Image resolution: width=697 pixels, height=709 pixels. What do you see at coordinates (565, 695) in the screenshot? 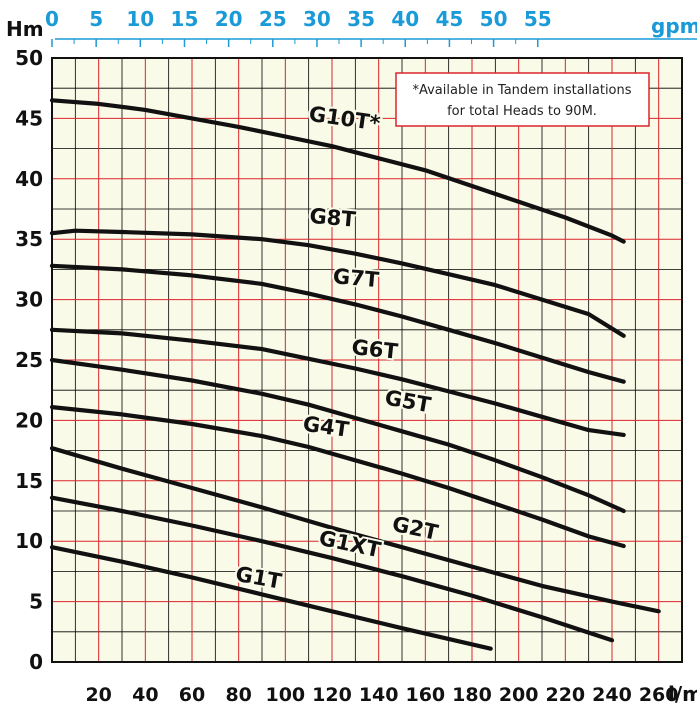
I see `x-bottom-tick-label: 220` at bounding box center [565, 695].